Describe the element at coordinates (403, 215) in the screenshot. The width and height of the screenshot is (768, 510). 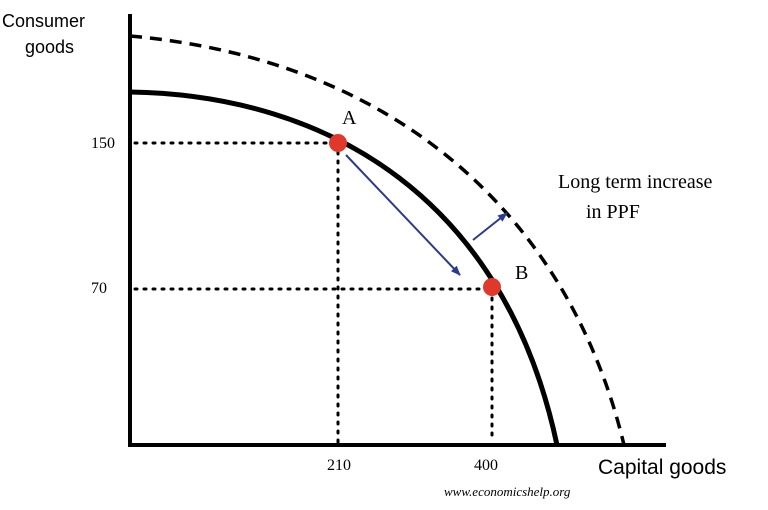
I see `movement-arrow` at that location.